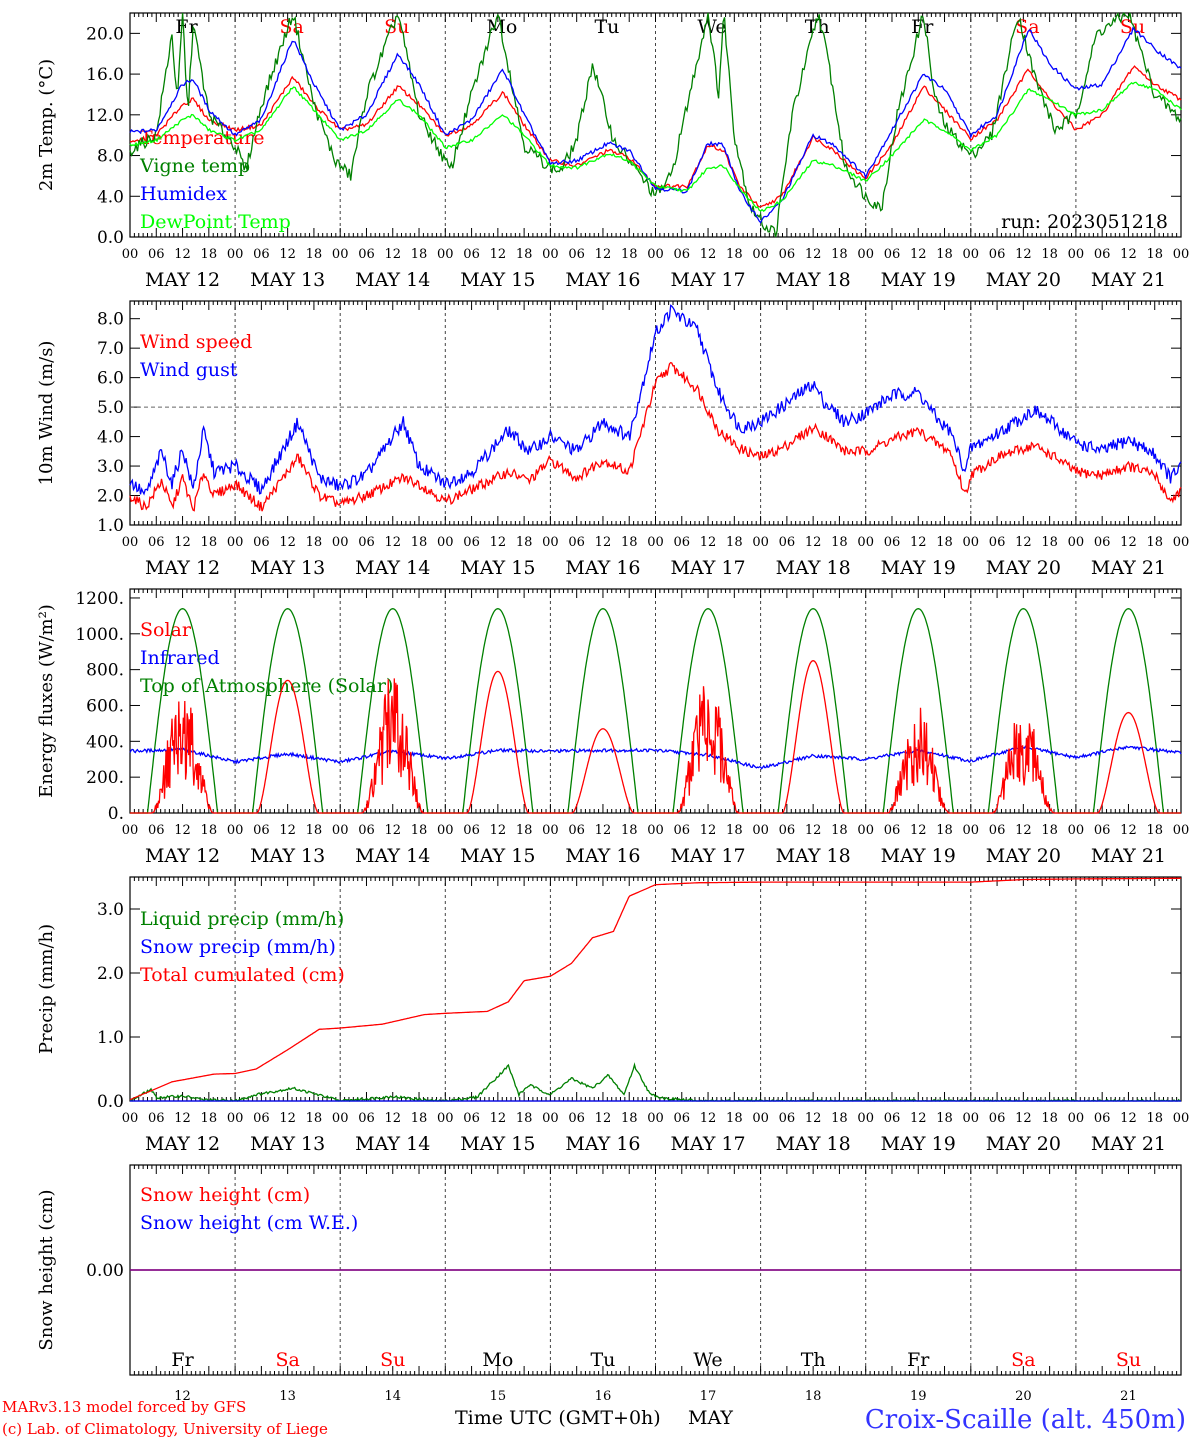 The height and width of the screenshot is (1440, 1194). I want to click on series-infrared, so click(655, 757).